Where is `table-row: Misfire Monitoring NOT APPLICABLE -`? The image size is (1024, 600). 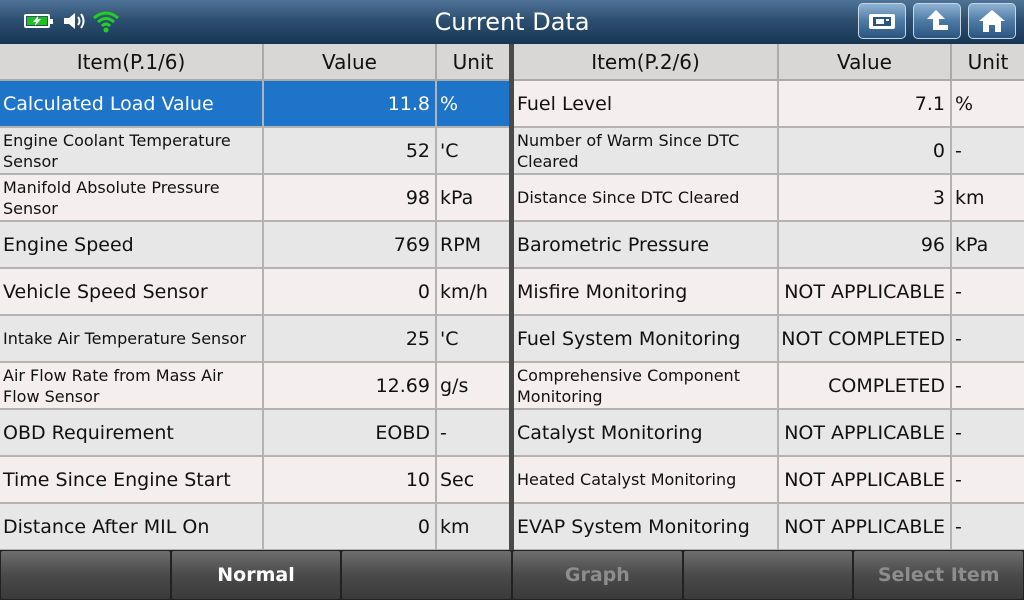 table-row: Misfire Monitoring NOT APPLICABLE - is located at coordinates (769, 292).